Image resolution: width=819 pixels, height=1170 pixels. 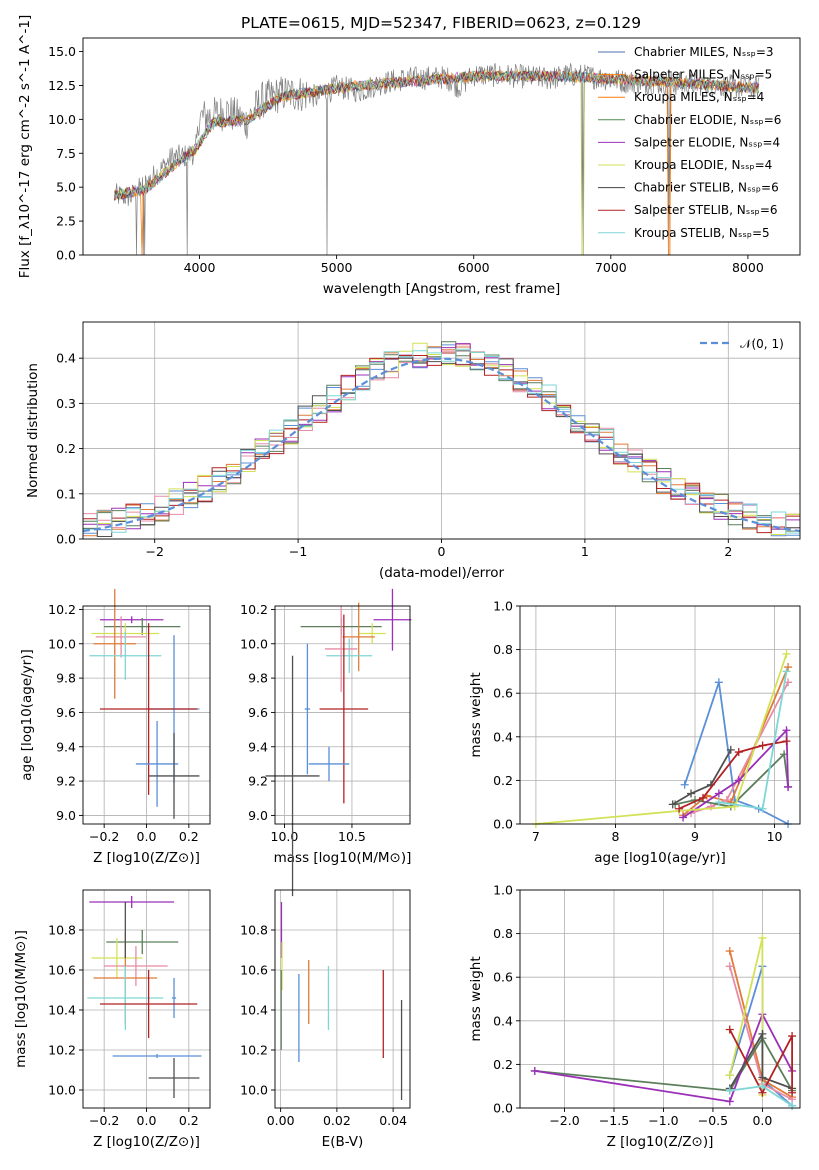 What do you see at coordinates (503, 693) in the screenshot?
I see `y-tick-label: 0.6` at bounding box center [503, 693].